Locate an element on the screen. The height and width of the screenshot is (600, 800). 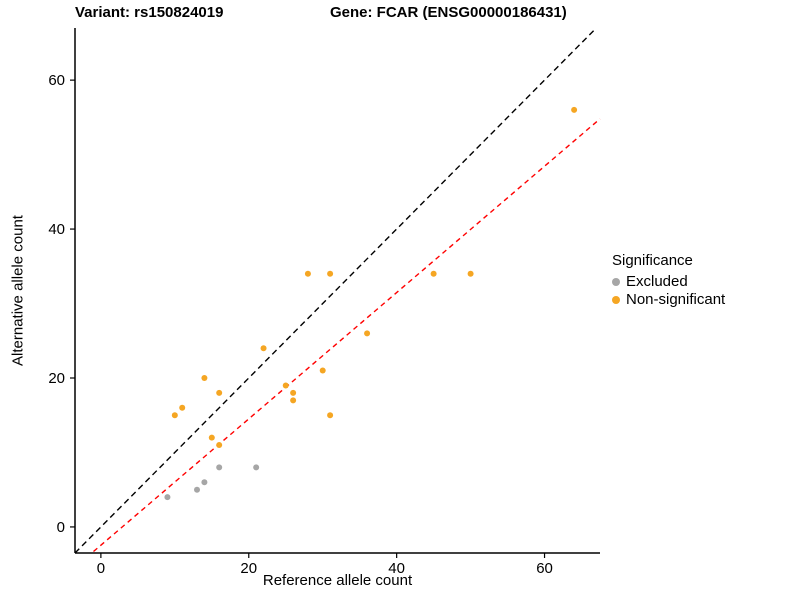
legend-item-non-significant: Non-significant is located at coordinates (668, 299).